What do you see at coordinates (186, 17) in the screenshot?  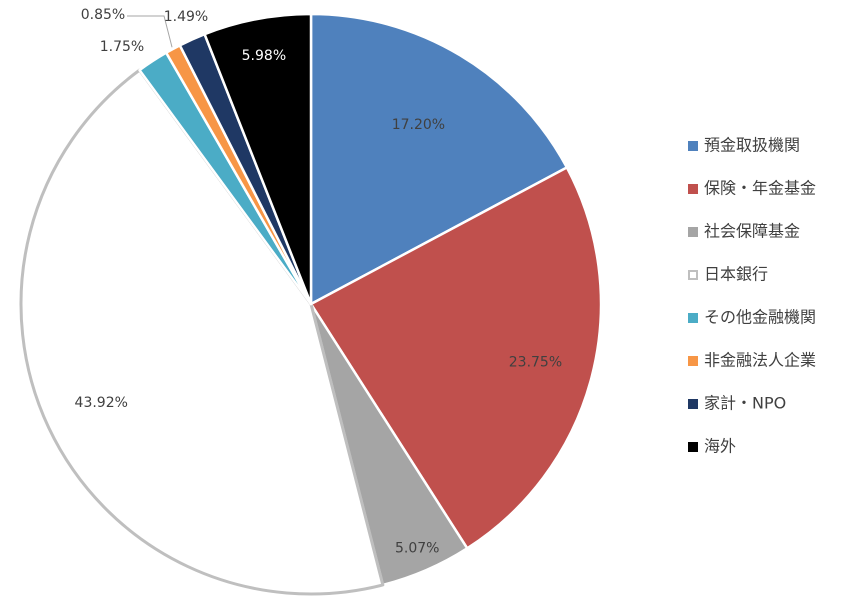 I see `data-label-7: 1.49%` at bounding box center [186, 17].